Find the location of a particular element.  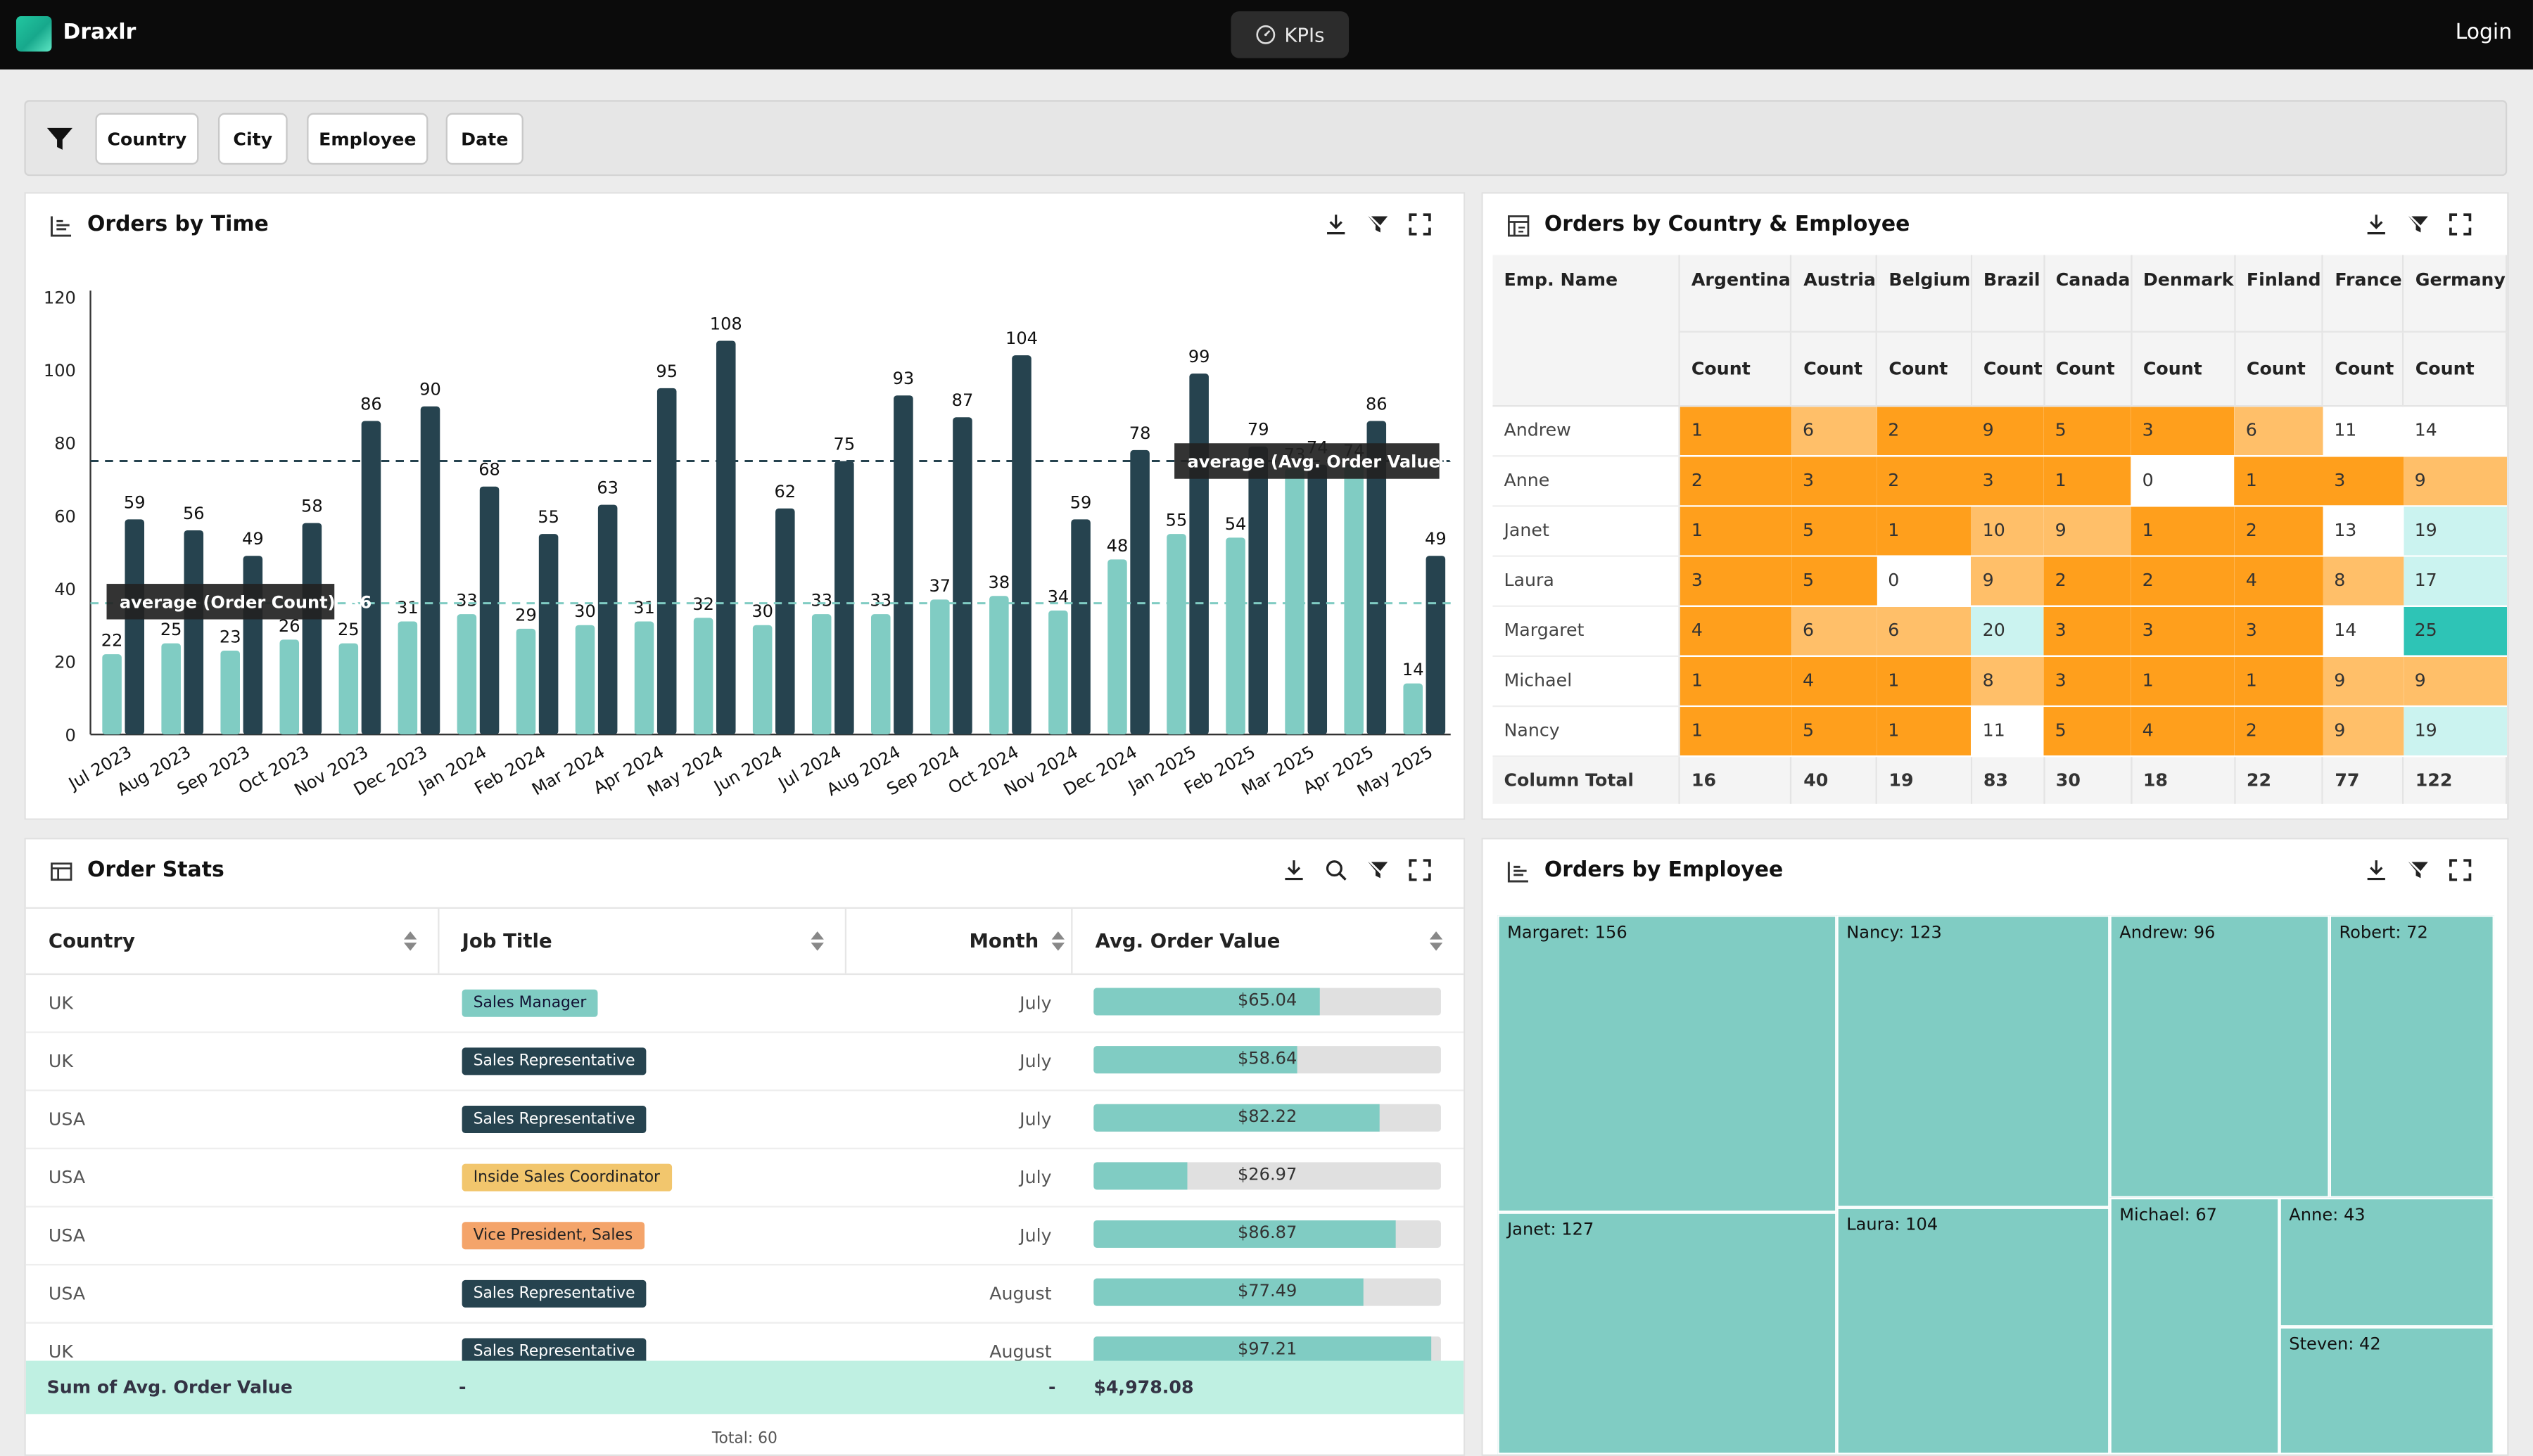

treemap-cell-margaret: Margaret: 156 is located at coordinates (1667, 1064).